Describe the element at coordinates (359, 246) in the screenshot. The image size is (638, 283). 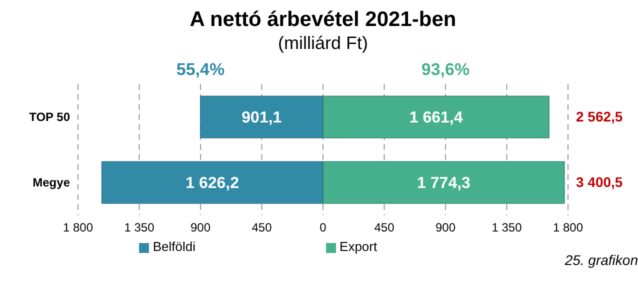
I see `legend-label: Export` at that location.